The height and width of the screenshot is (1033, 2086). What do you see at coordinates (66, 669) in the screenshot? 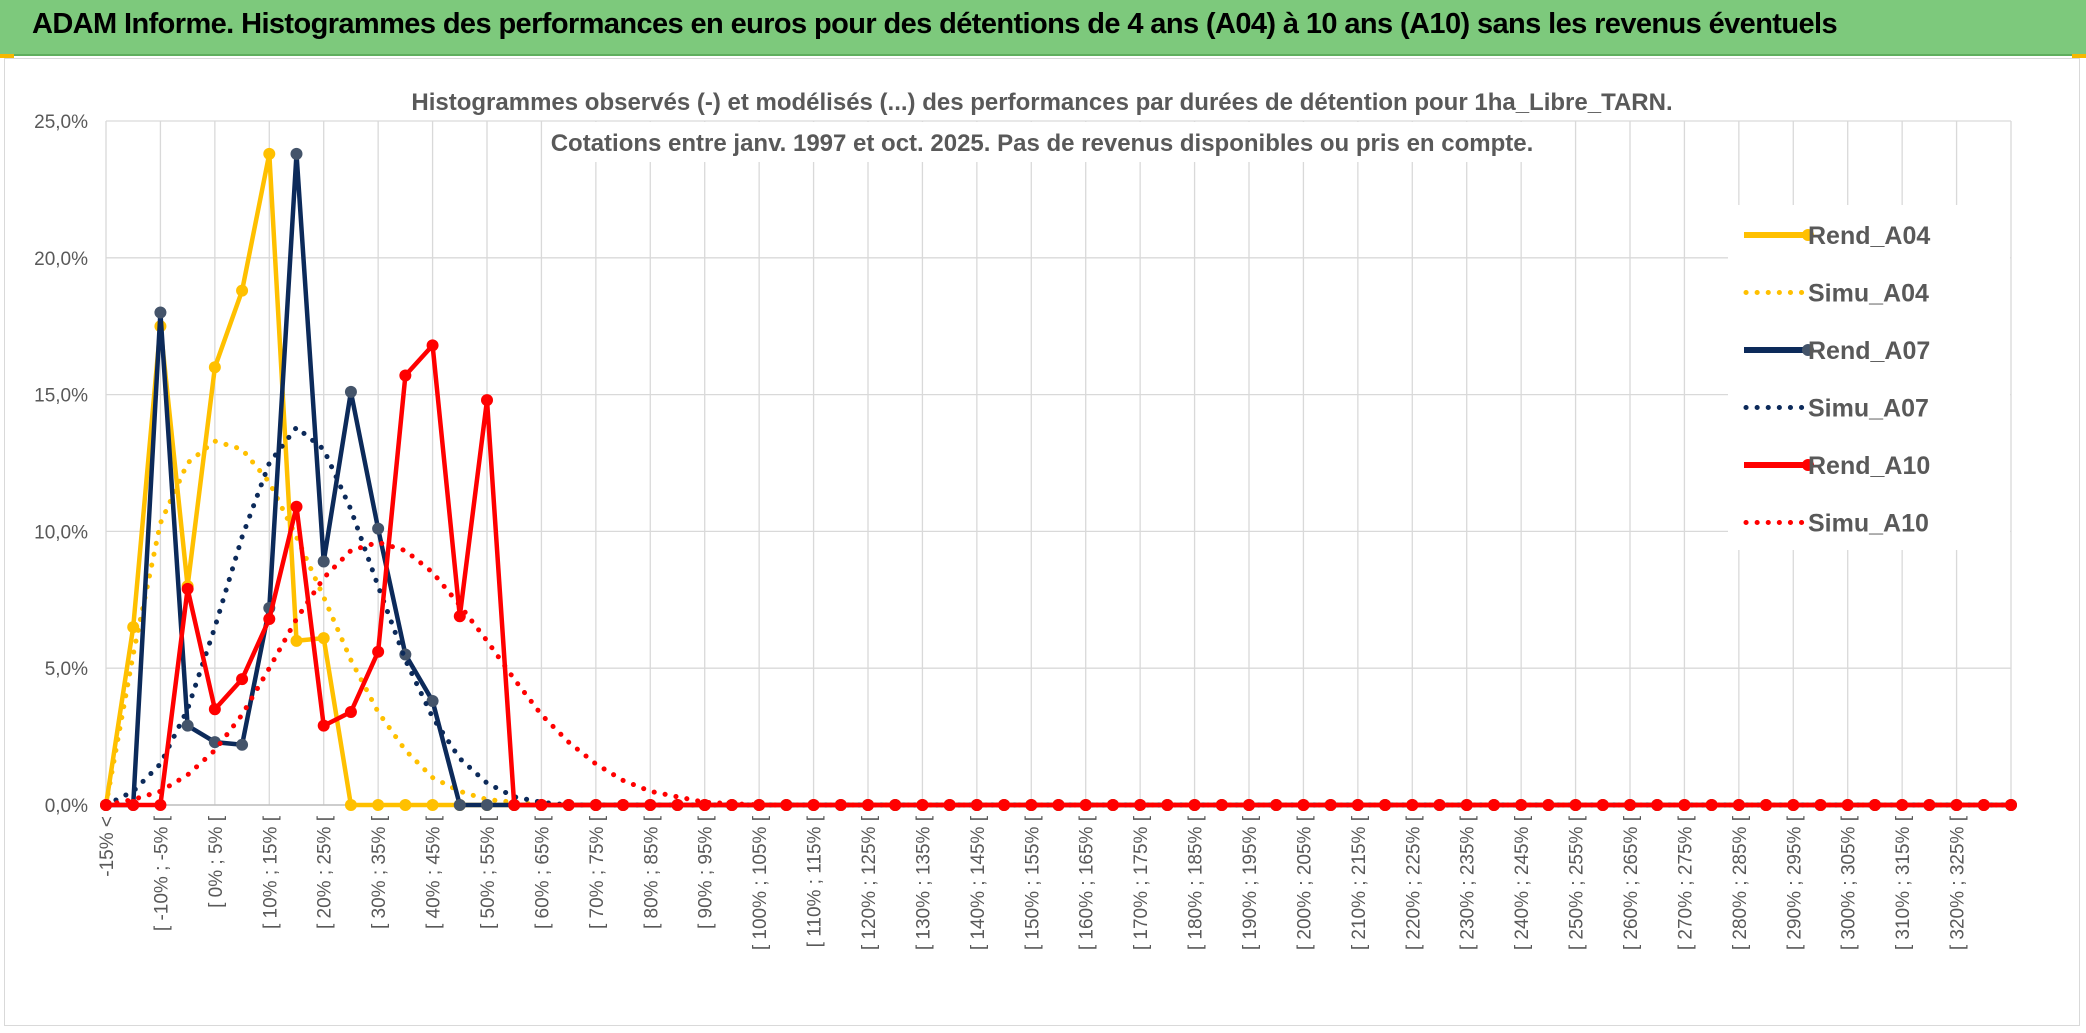
I see `y-tick-label: 5,0%` at bounding box center [66, 669].